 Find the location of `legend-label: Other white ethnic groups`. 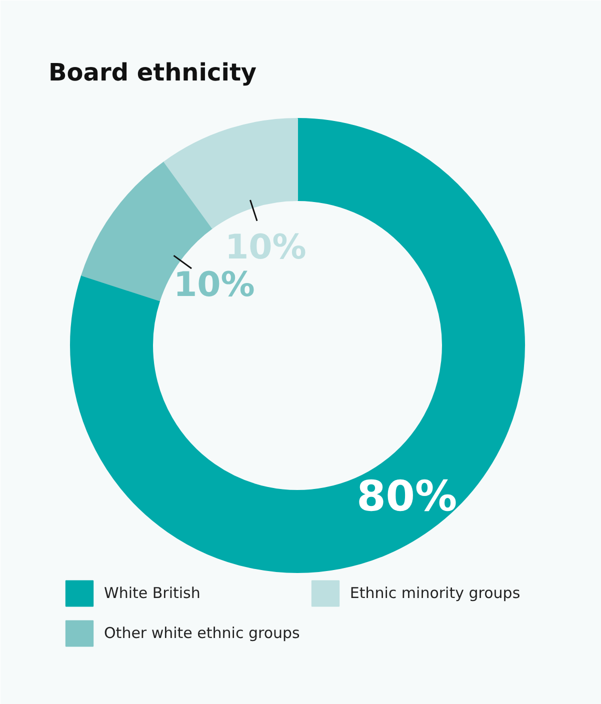

legend-label: Other white ethnic groups is located at coordinates (202, 633).